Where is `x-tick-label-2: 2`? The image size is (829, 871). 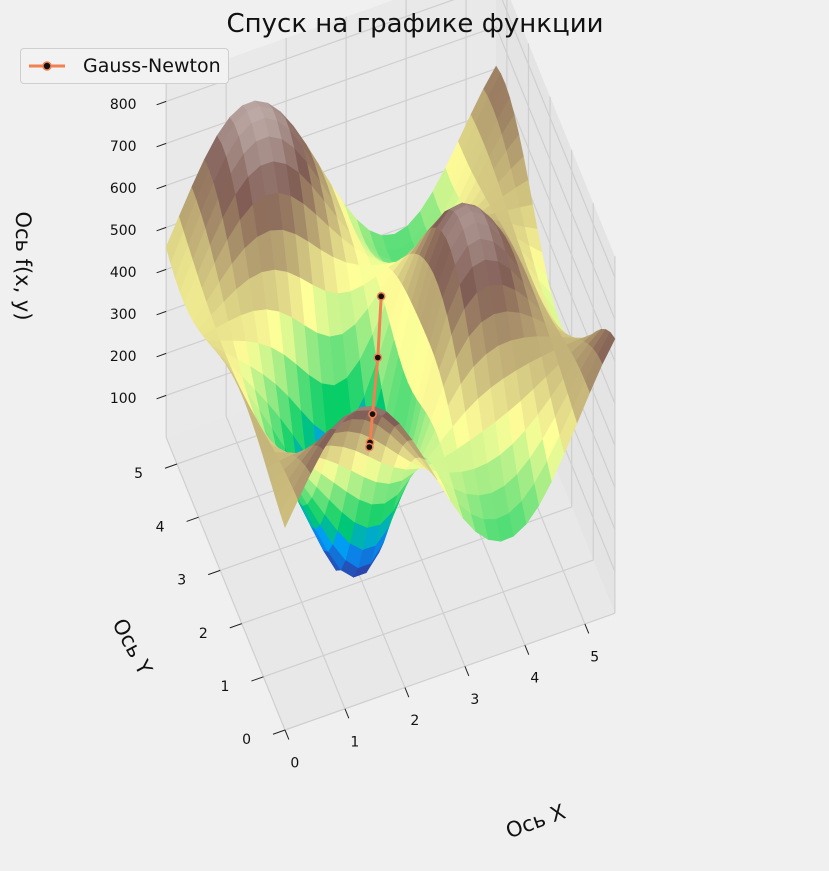 x-tick-label-2: 2 is located at coordinates (414, 721).